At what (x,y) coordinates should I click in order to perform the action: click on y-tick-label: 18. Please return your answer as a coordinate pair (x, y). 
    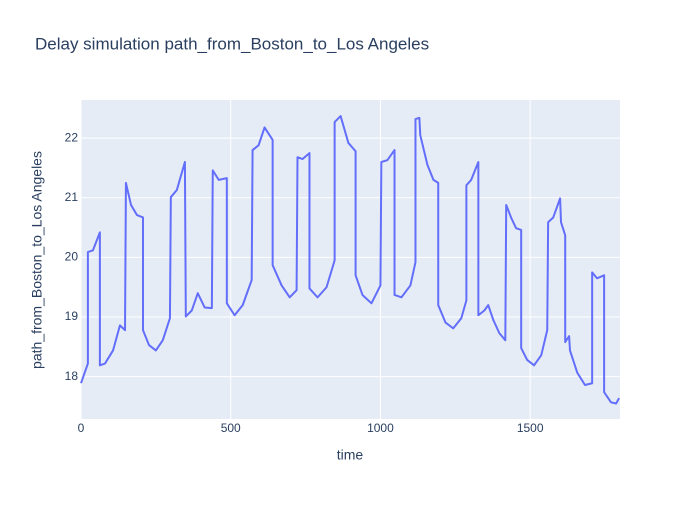
    Looking at the image, I should click on (72, 376).